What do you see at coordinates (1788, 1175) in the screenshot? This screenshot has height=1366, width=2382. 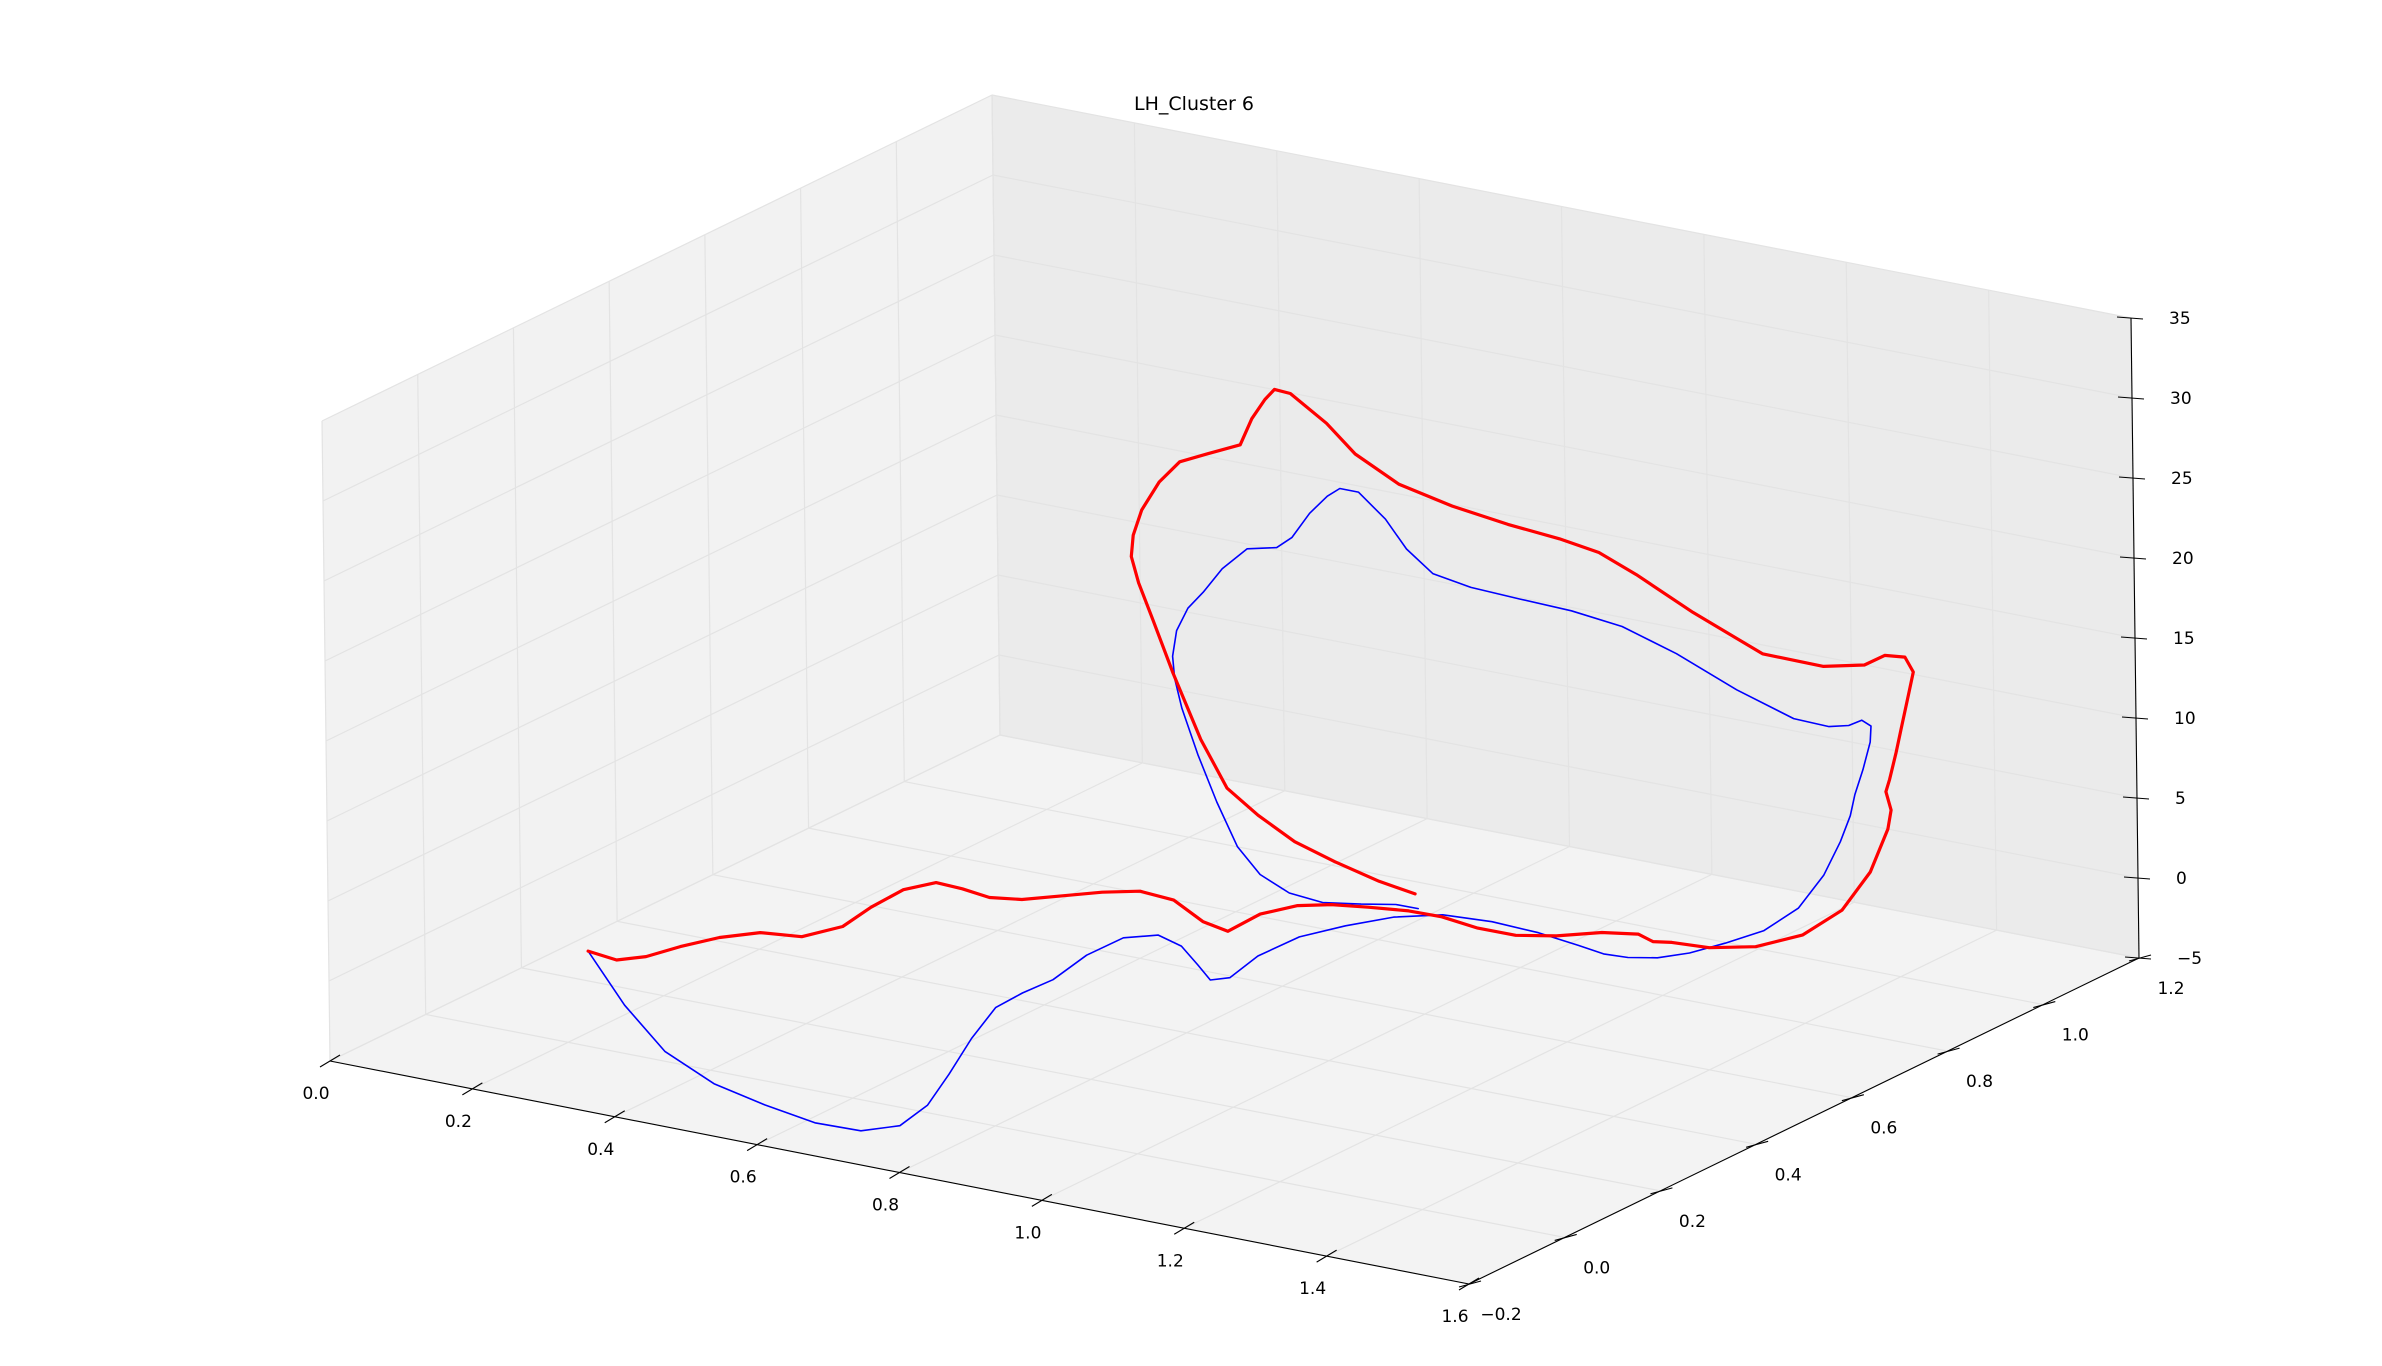 I see `y-tick-label: 0.4` at bounding box center [1788, 1175].